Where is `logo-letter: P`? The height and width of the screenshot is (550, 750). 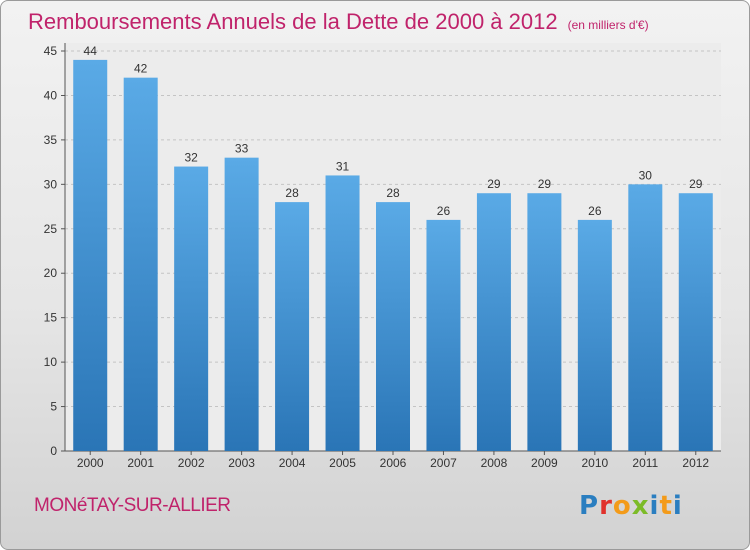 logo-letter: P is located at coordinates (589, 506).